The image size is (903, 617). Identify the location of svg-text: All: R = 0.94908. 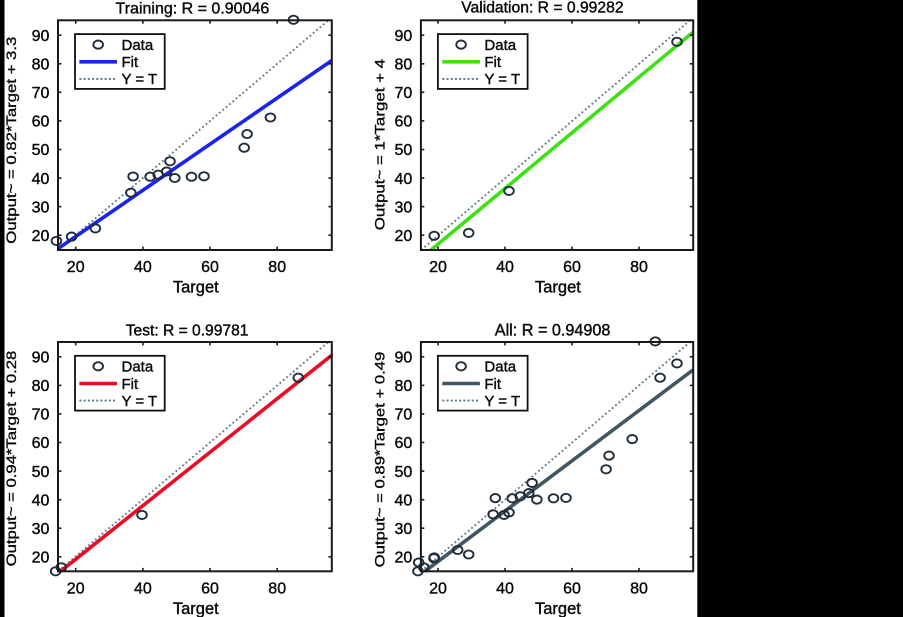
(553, 330).